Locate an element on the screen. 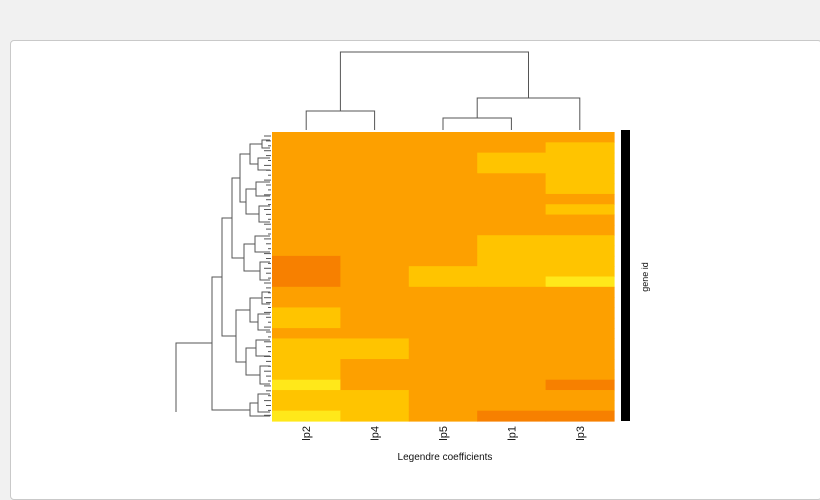 The height and width of the screenshot is (500, 820). y-axis-label: gene id is located at coordinates (645, 277).